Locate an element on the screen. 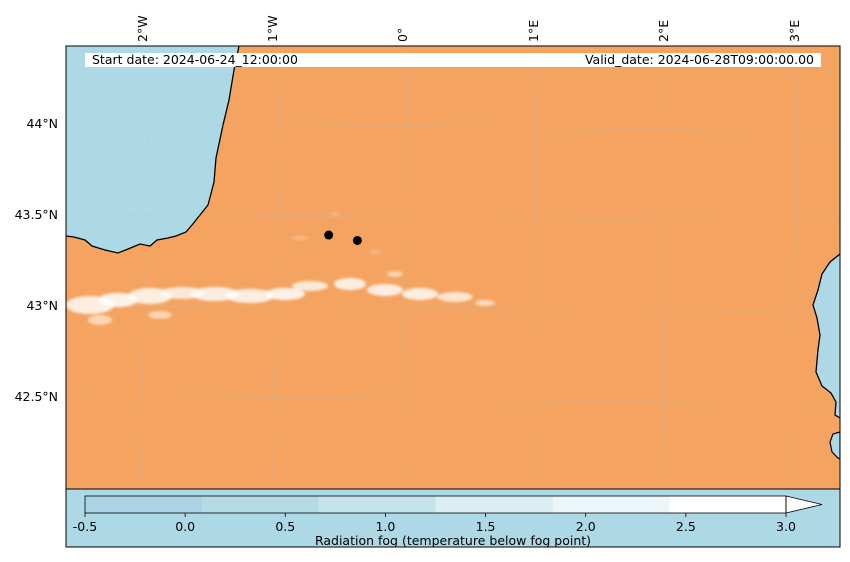 The width and height of the screenshot is (850, 562). colorbar-tick-label: 2.0 is located at coordinates (586, 526).